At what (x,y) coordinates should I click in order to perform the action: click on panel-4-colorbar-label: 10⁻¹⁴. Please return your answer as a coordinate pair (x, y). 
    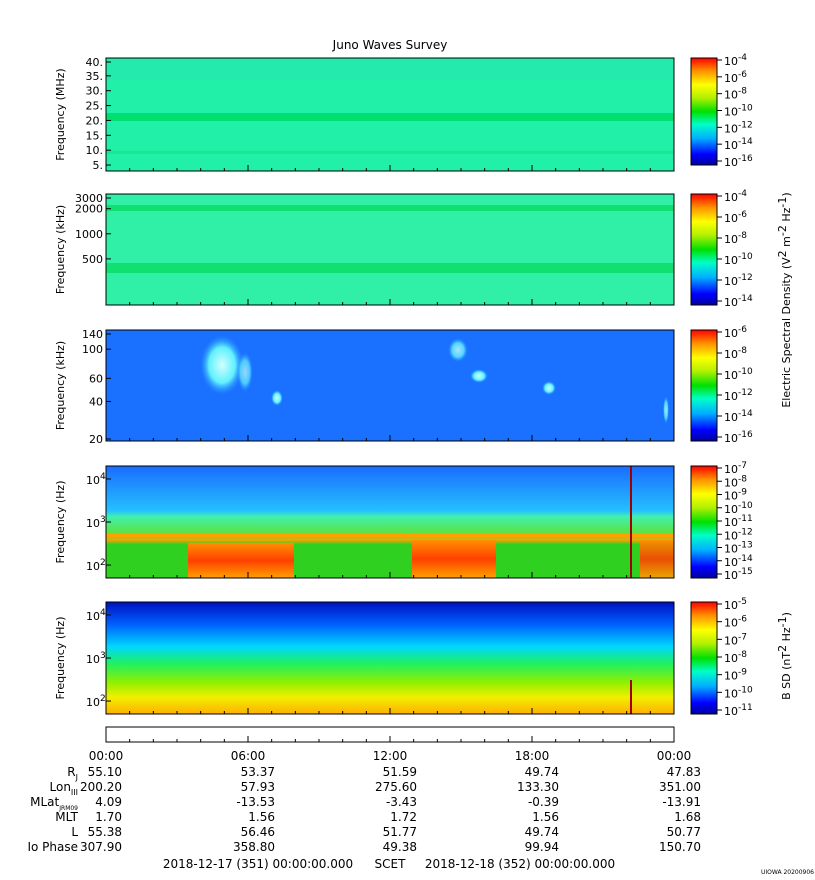
    Looking at the image, I should click on (738, 561).